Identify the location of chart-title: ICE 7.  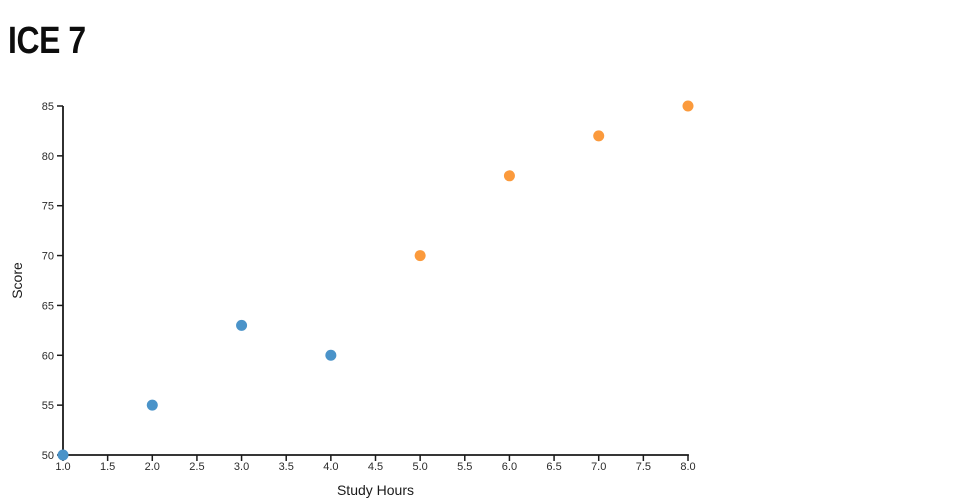
(47, 41).